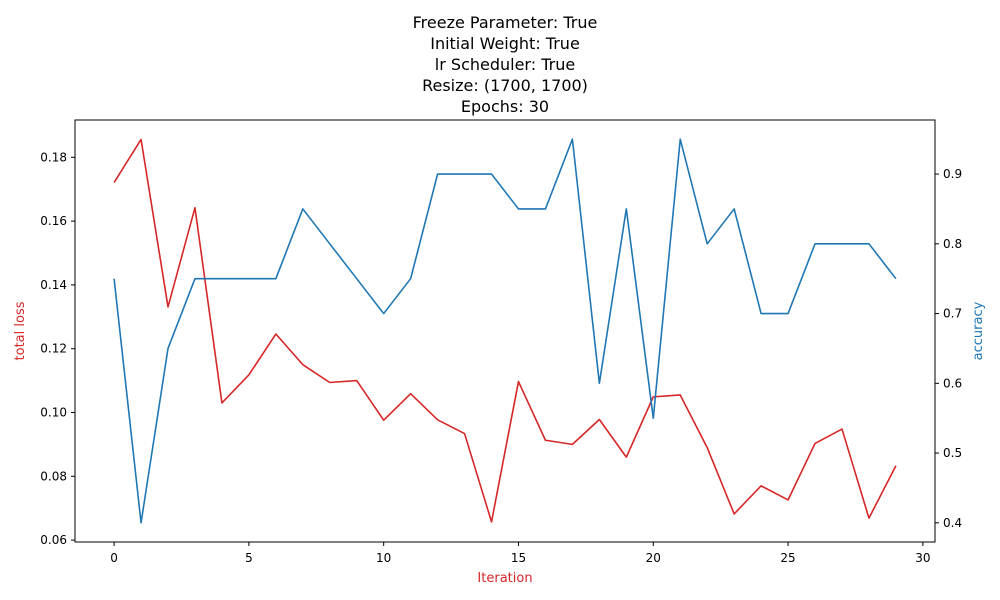 The height and width of the screenshot is (600, 1000). What do you see at coordinates (922, 558) in the screenshot?
I see `x-tick-label: 30` at bounding box center [922, 558].